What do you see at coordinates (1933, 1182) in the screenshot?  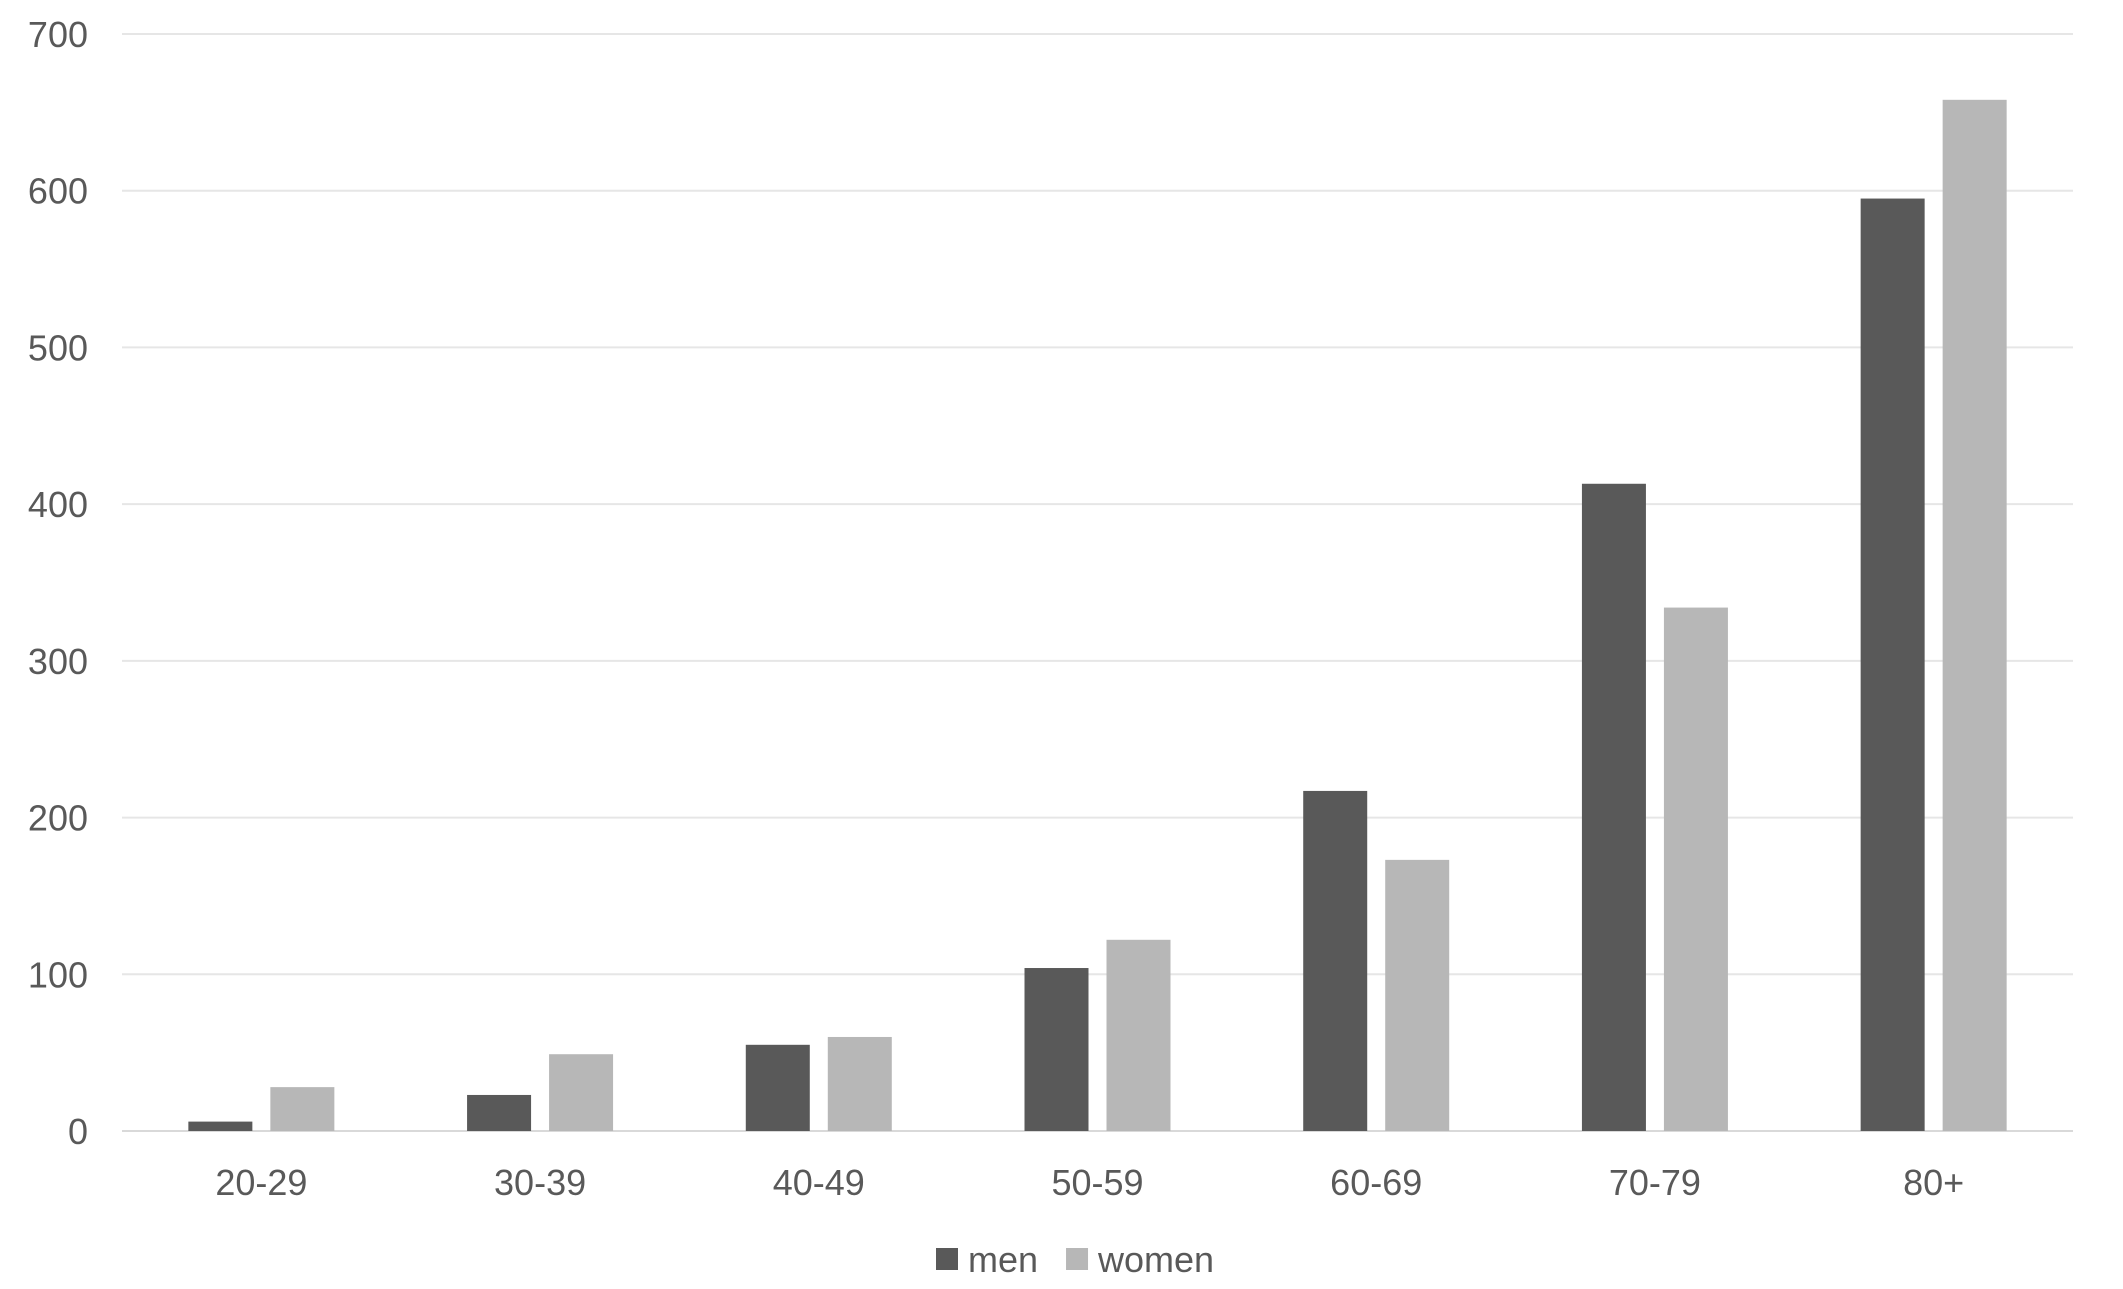 I see `x-tick-label: 80+` at bounding box center [1933, 1182].